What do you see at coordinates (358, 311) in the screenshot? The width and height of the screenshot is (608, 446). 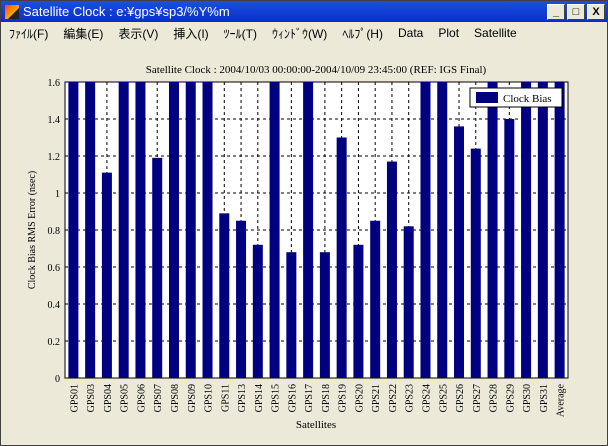 I see `bar-gps20` at bounding box center [358, 311].